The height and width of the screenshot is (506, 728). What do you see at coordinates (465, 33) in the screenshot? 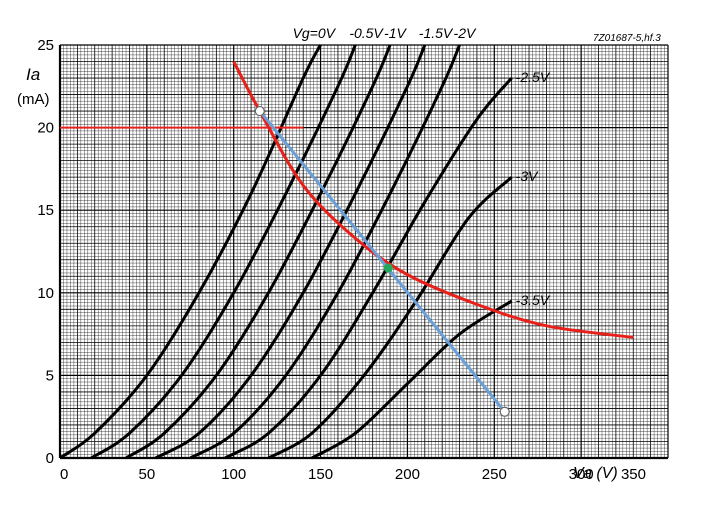
I see `curve-label-4: -2V` at bounding box center [465, 33].